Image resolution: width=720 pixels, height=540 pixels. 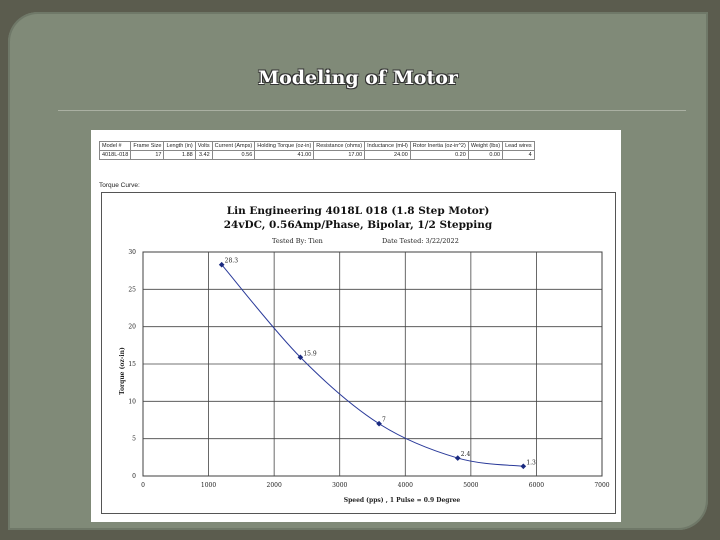 What do you see at coordinates (132, 289) in the screenshot?
I see `y-tick-label: 25` at bounding box center [132, 289].